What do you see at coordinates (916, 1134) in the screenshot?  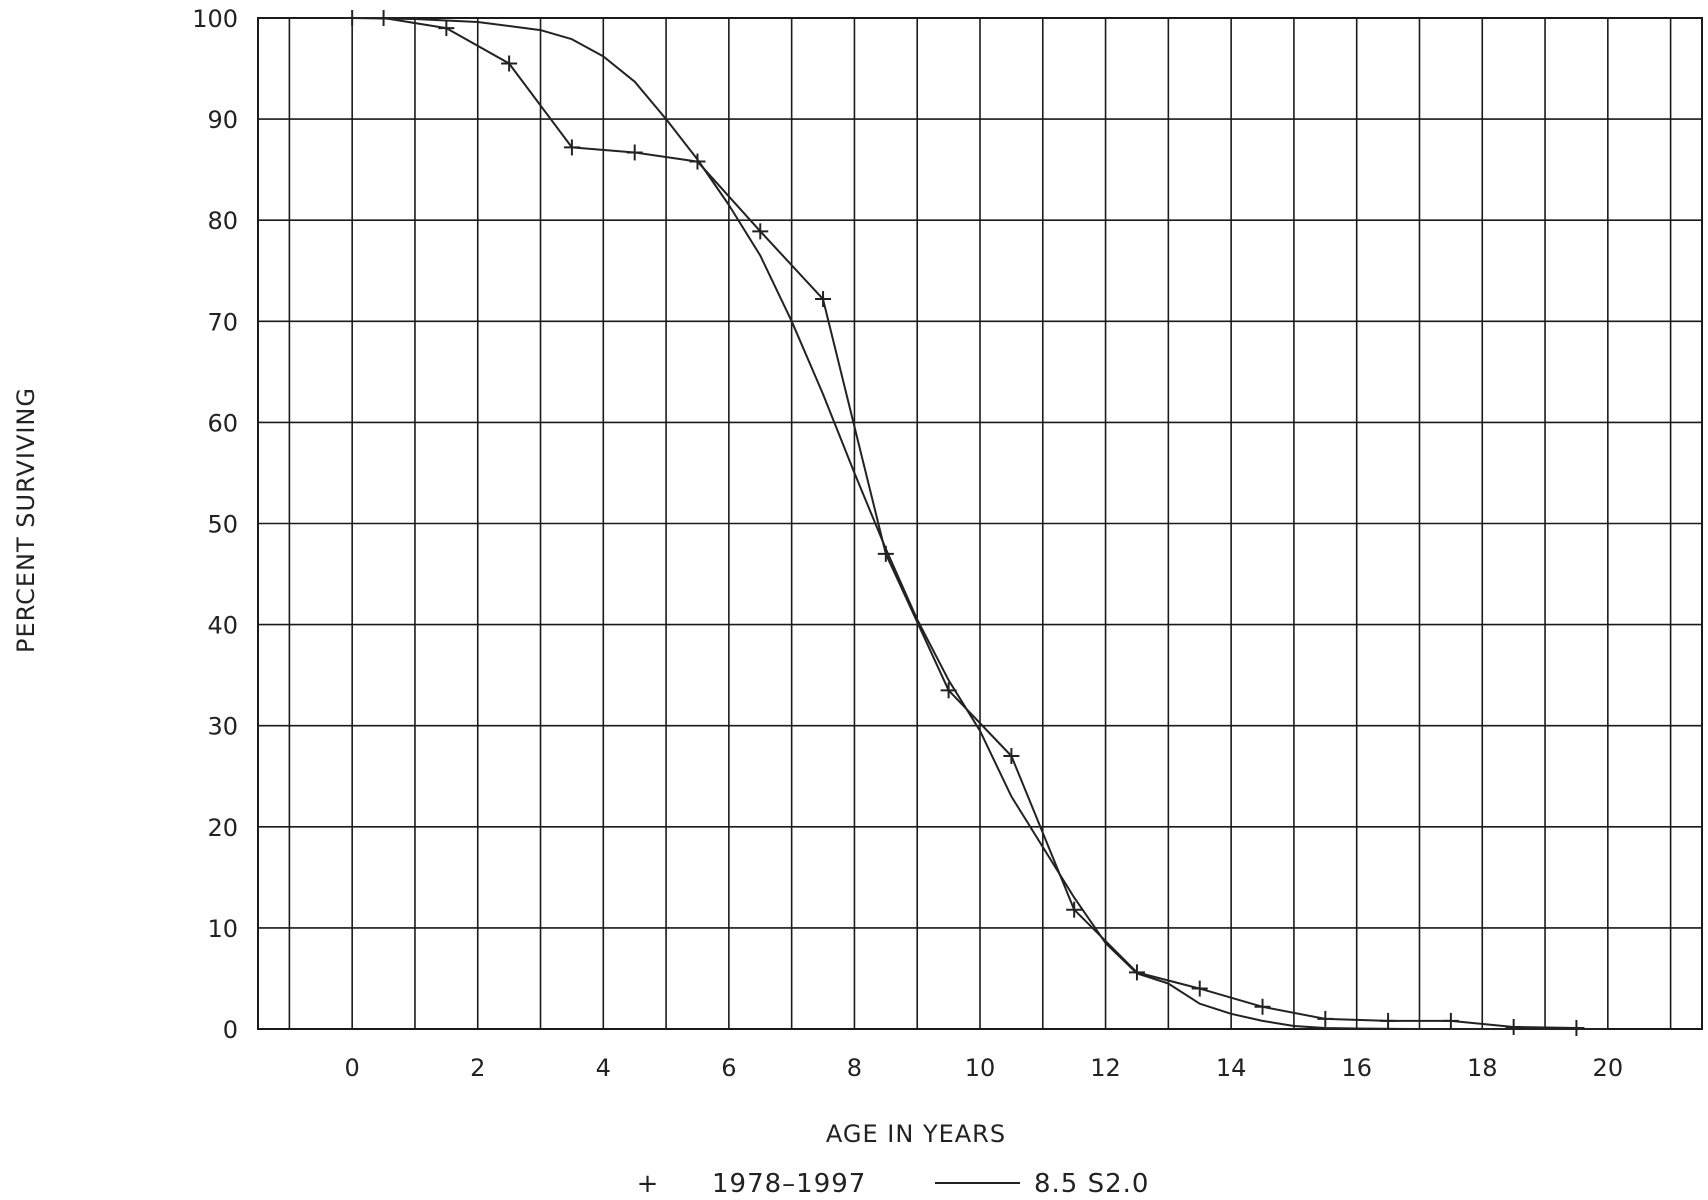 I see `x-axis-title: AGE IN YEARS` at bounding box center [916, 1134].